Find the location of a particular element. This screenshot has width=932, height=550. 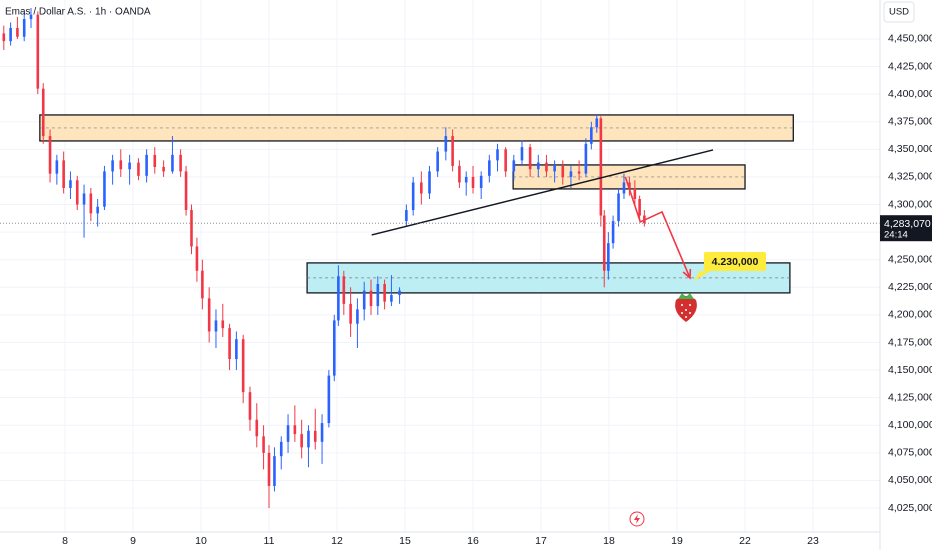

y-tick-label: 4,050,000 is located at coordinates (910, 480).